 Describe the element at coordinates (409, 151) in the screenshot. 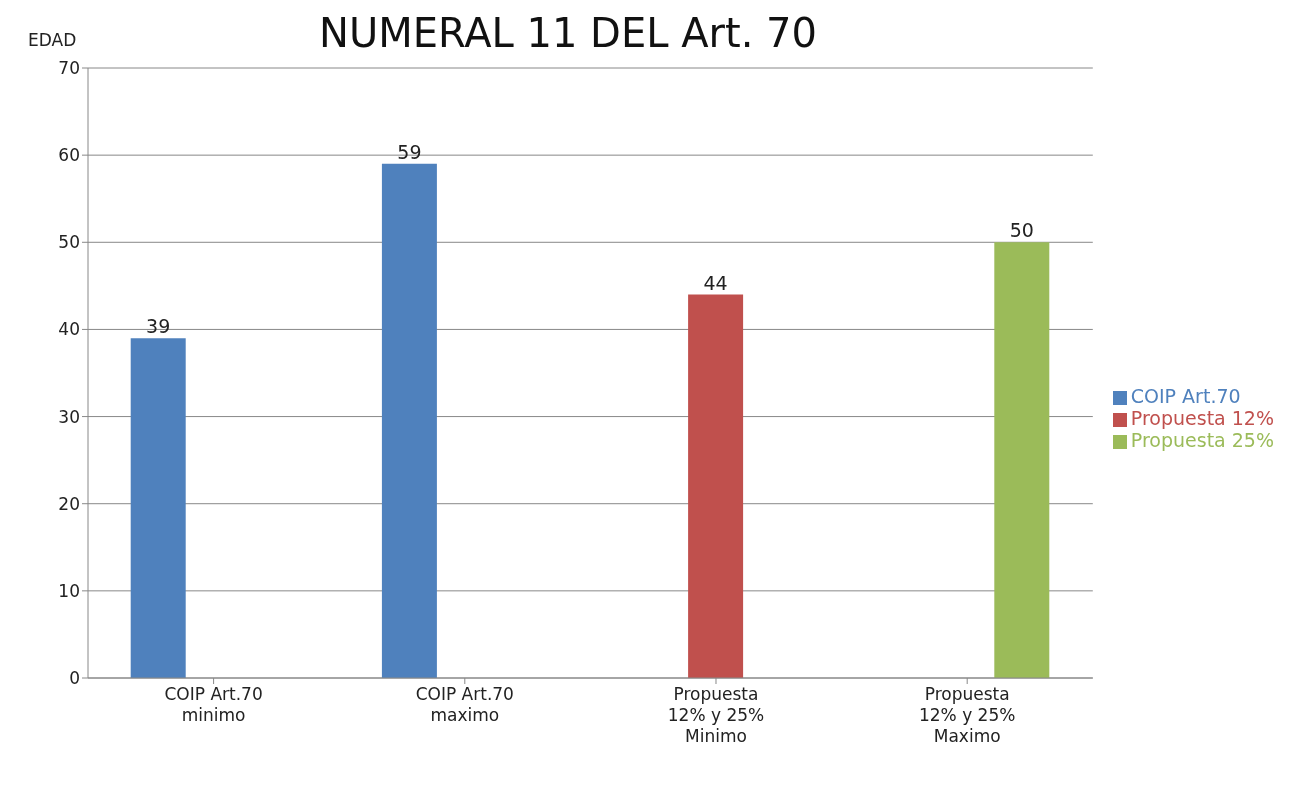

I see `data-label: 59` at that location.